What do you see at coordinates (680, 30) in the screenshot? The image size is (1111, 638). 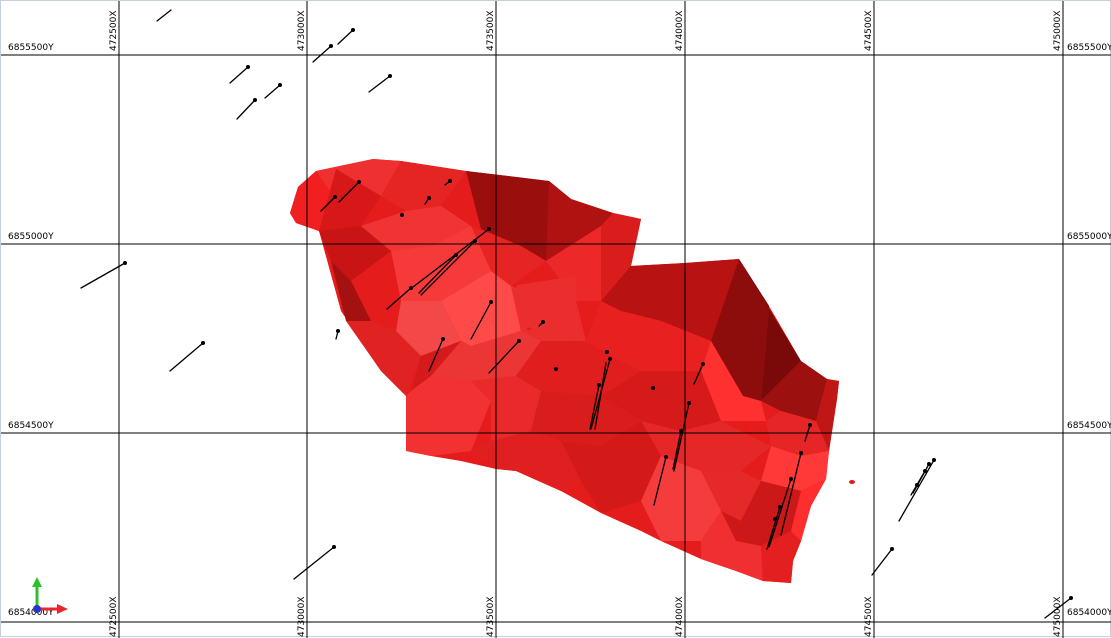 I see `x-label-top: 474000X` at bounding box center [680, 30].